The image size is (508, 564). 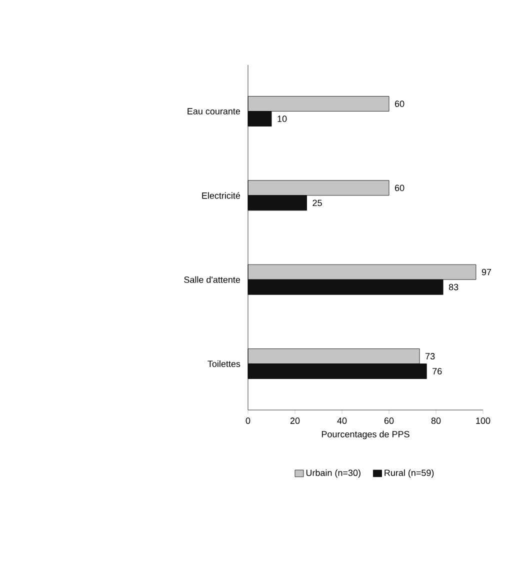 What do you see at coordinates (295, 421) in the screenshot?
I see `x-tick-label: 20` at bounding box center [295, 421].